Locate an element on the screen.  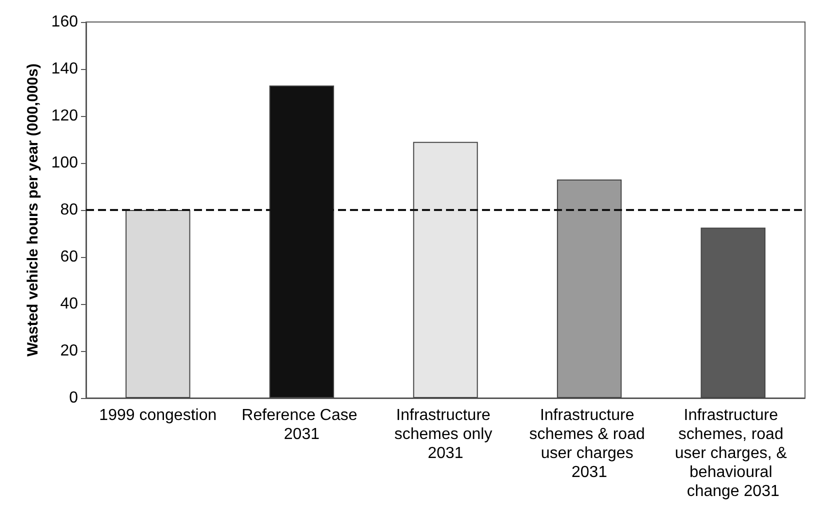
y-tick-label: 20 is located at coordinates (69, 351).